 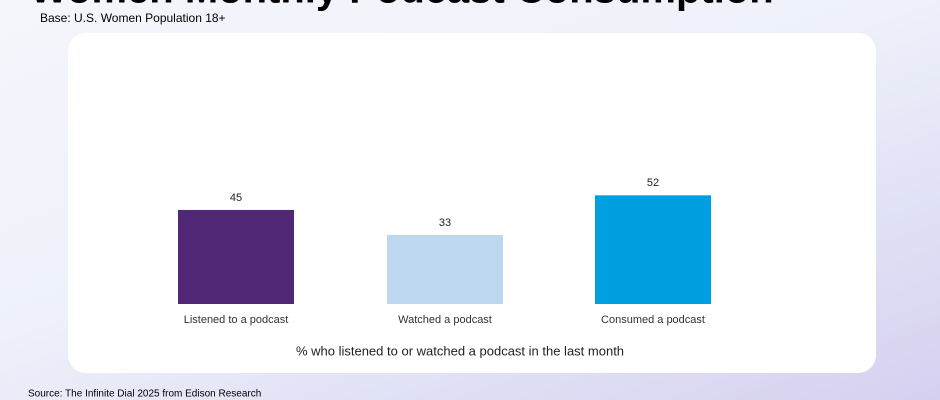 What do you see at coordinates (653, 320) in the screenshot?
I see `x-tick-label: Consumed a podcast` at bounding box center [653, 320].